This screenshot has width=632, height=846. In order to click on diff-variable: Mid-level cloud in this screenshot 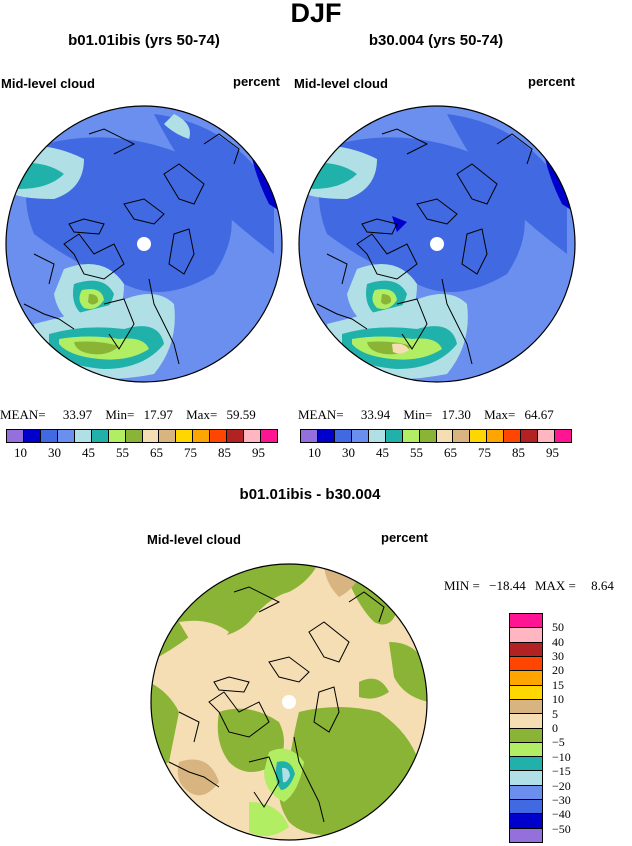, I will do `click(194, 539)`.